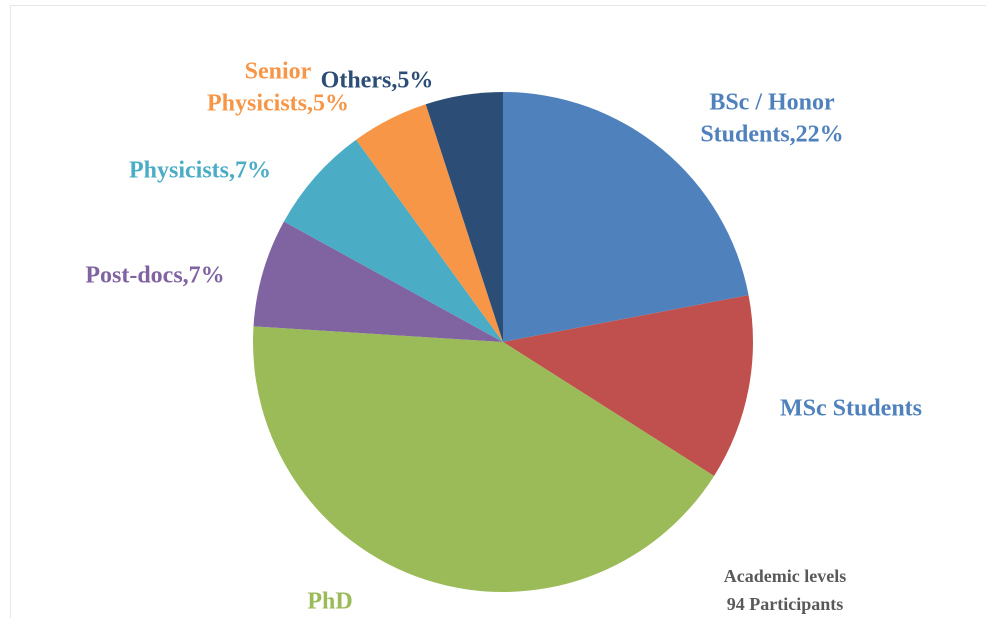  I want to click on slice-label: Physicists,7%, so click(200, 171).